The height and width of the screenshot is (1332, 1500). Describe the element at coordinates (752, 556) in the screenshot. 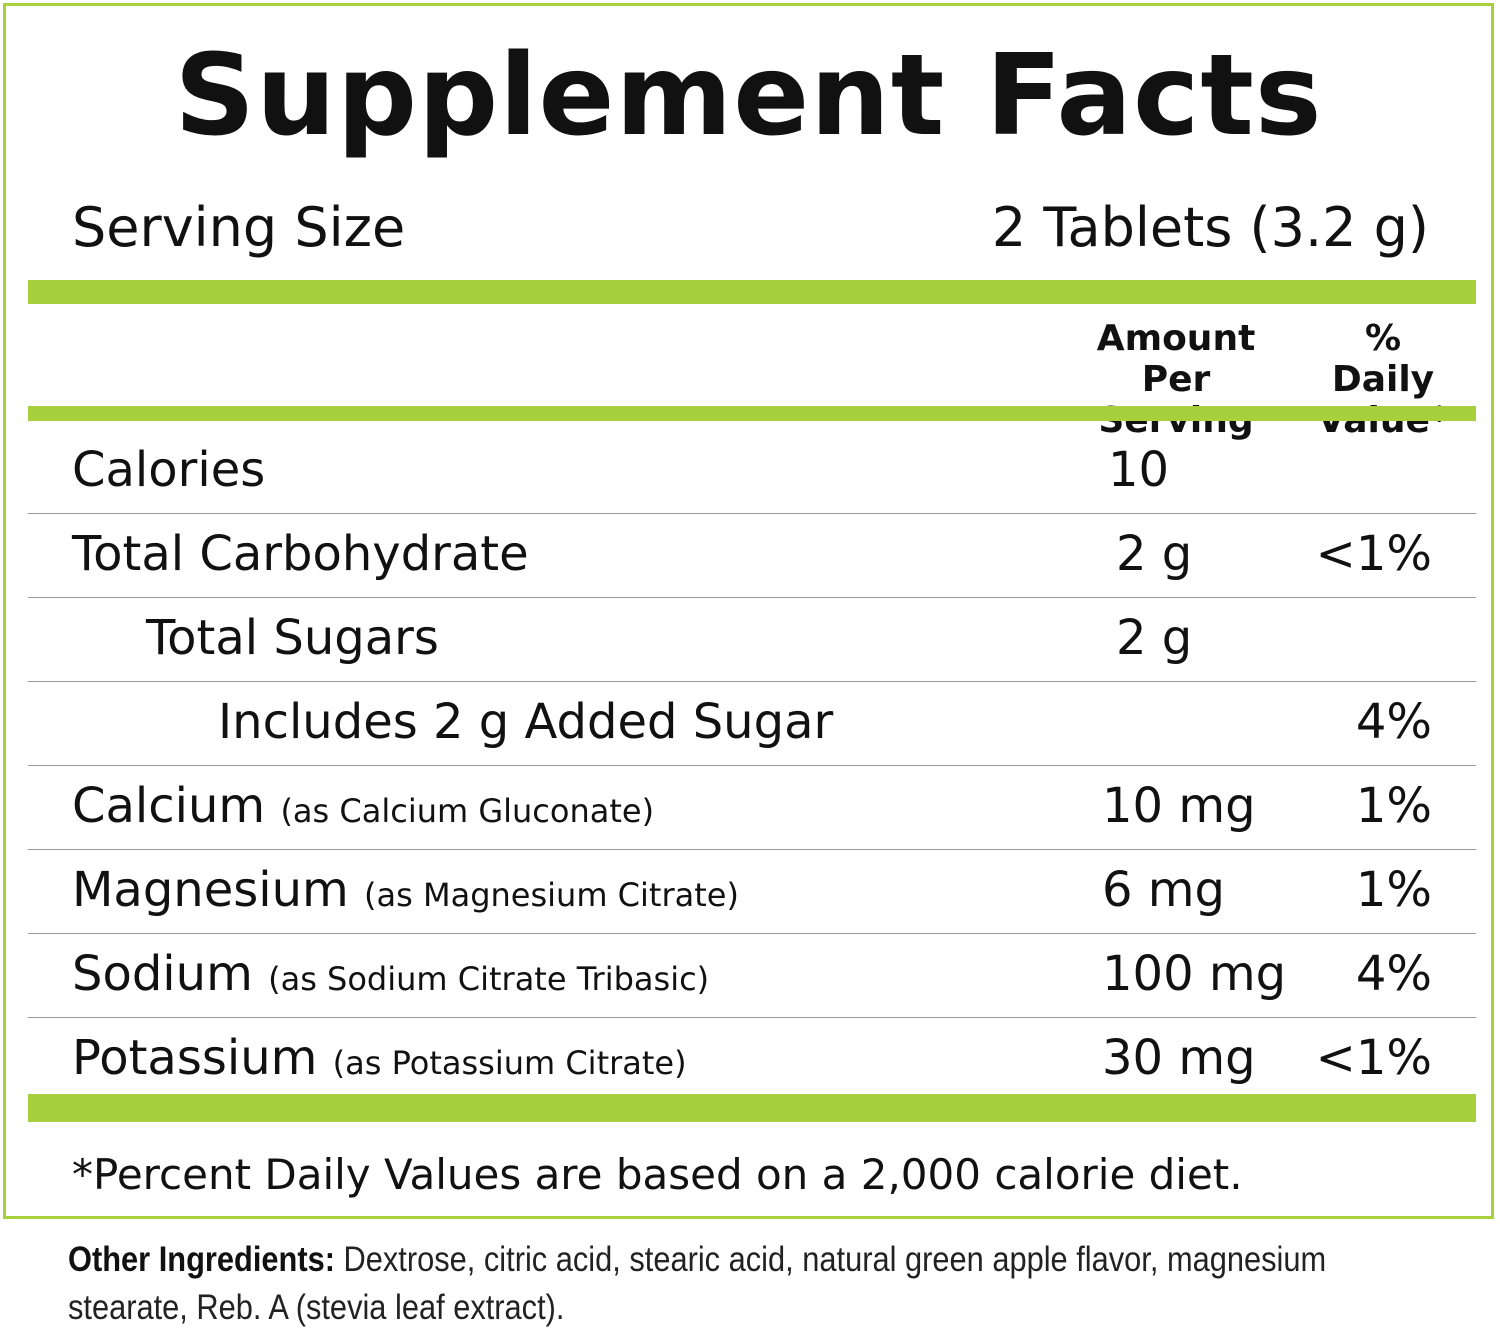

I see `facts-row-total-carbohydrate: Total Carbohydrate 2 g <1%` at that location.